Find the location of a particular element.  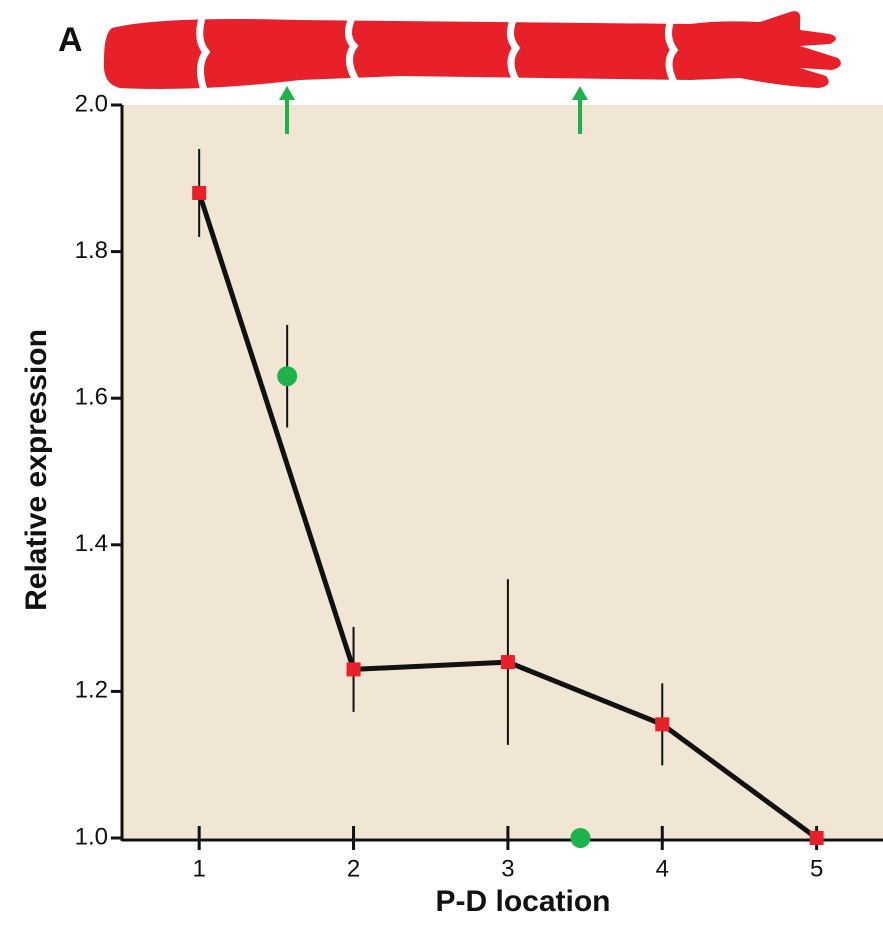

y-tick-label: 1.6 is located at coordinates (91, 397).